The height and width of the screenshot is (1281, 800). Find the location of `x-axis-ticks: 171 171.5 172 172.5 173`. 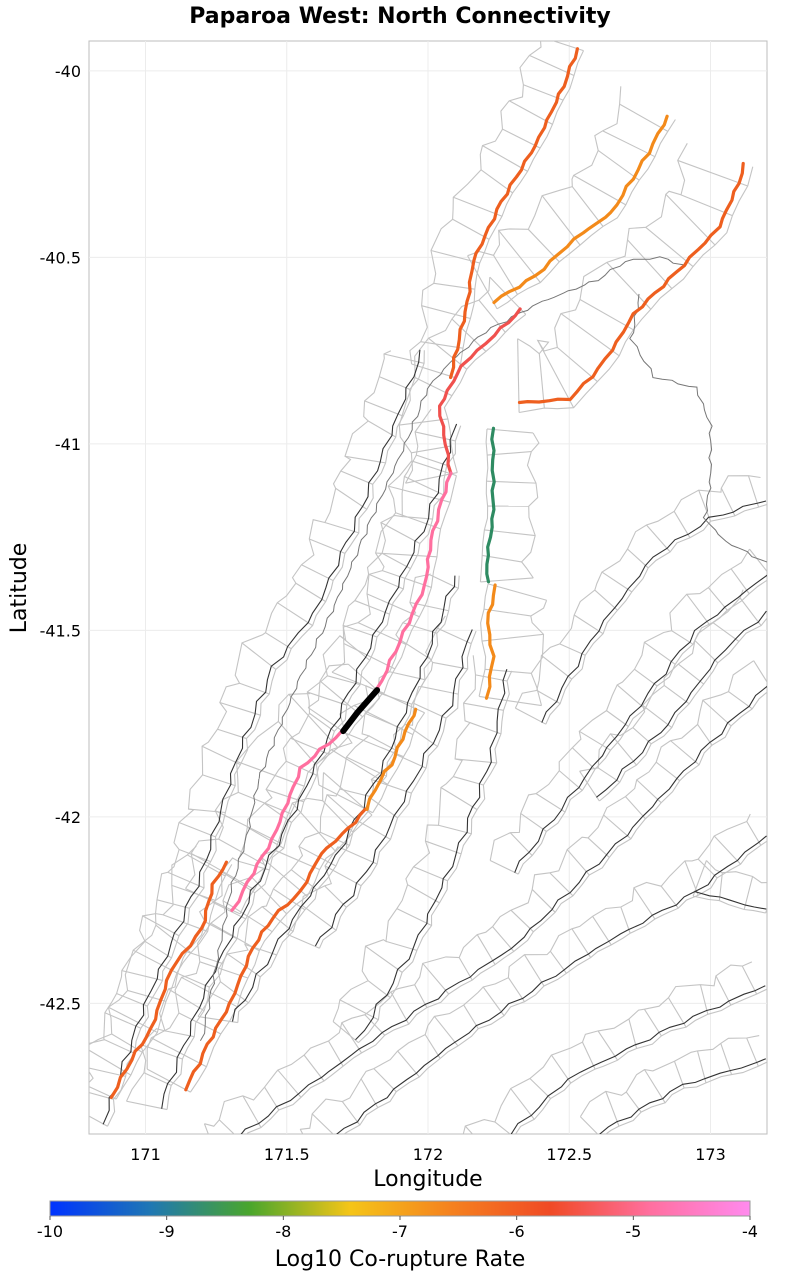

x-axis-ticks: 171 171.5 172 172.5 173 is located at coordinates (428, 1154).